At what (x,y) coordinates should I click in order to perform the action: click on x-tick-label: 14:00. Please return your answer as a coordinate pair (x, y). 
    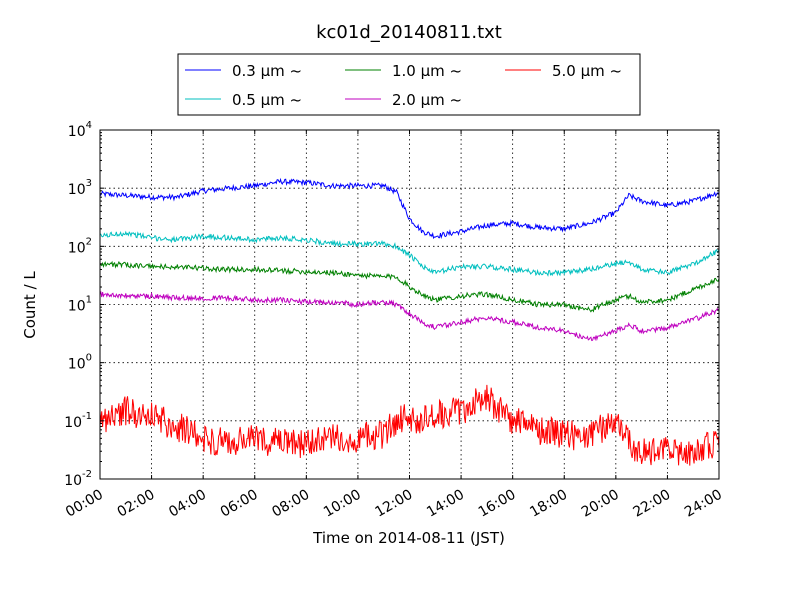
    Looking at the image, I should click on (445, 504).